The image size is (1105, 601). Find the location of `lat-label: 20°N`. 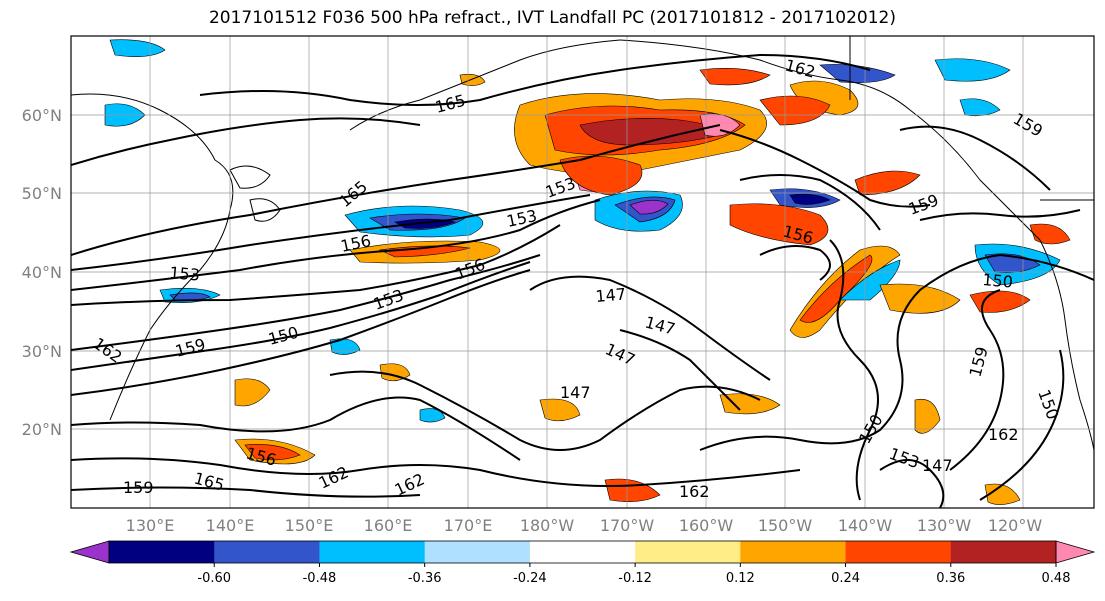

lat-label: 20°N is located at coordinates (42, 429).